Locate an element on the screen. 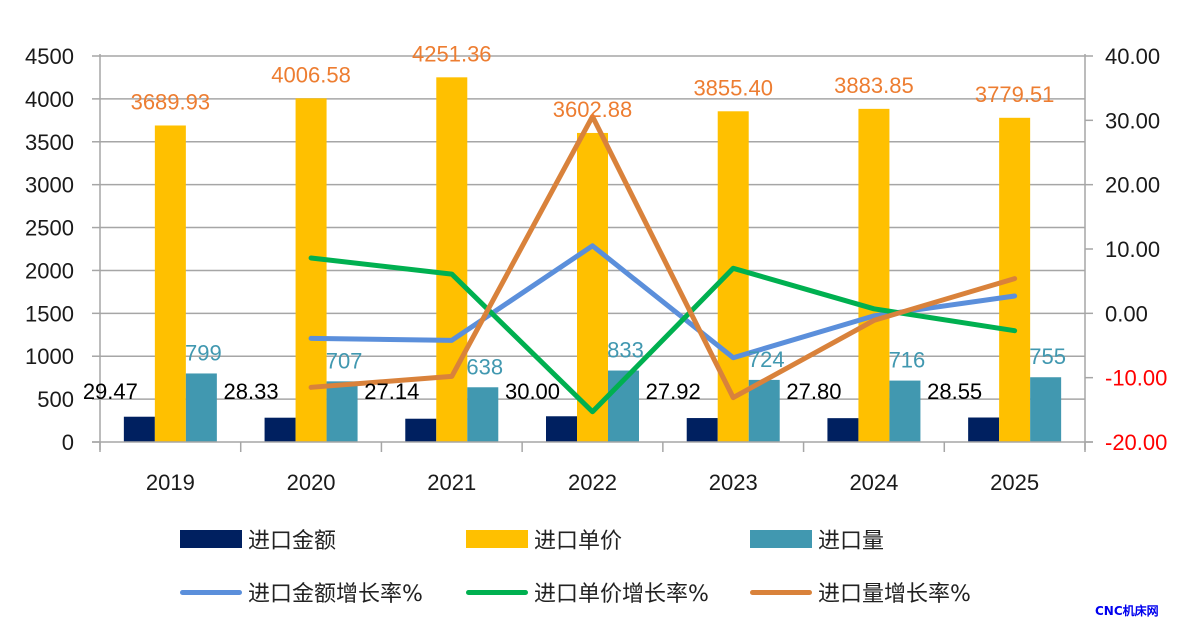 This screenshot has height=641, width=1200. data-label: 27.92 is located at coordinates (673, 391).